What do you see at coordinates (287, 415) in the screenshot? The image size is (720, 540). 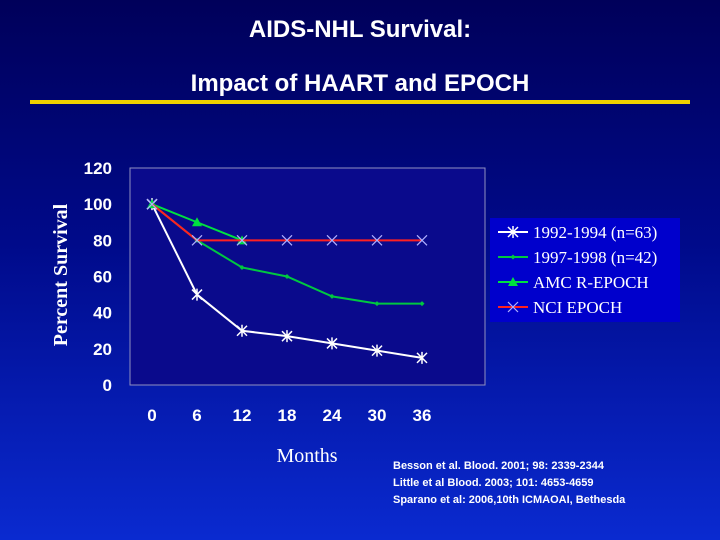 I see `x-tick-label: 18` at bounding box center [287, 415].